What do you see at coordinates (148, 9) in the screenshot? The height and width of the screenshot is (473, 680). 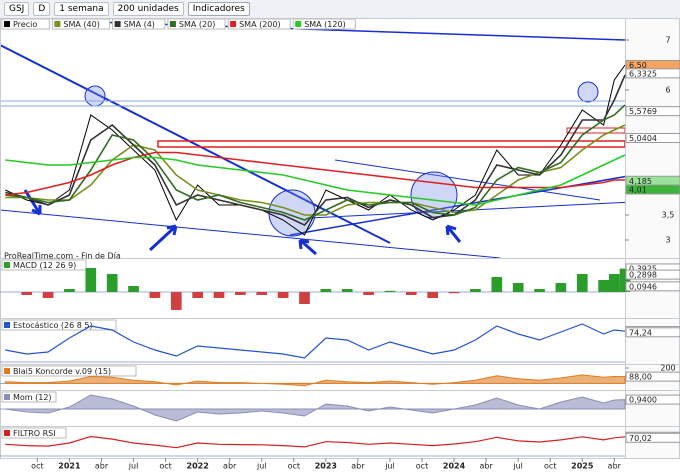 I see `units-select: 200 unidades` at bounding box center [148, 9].